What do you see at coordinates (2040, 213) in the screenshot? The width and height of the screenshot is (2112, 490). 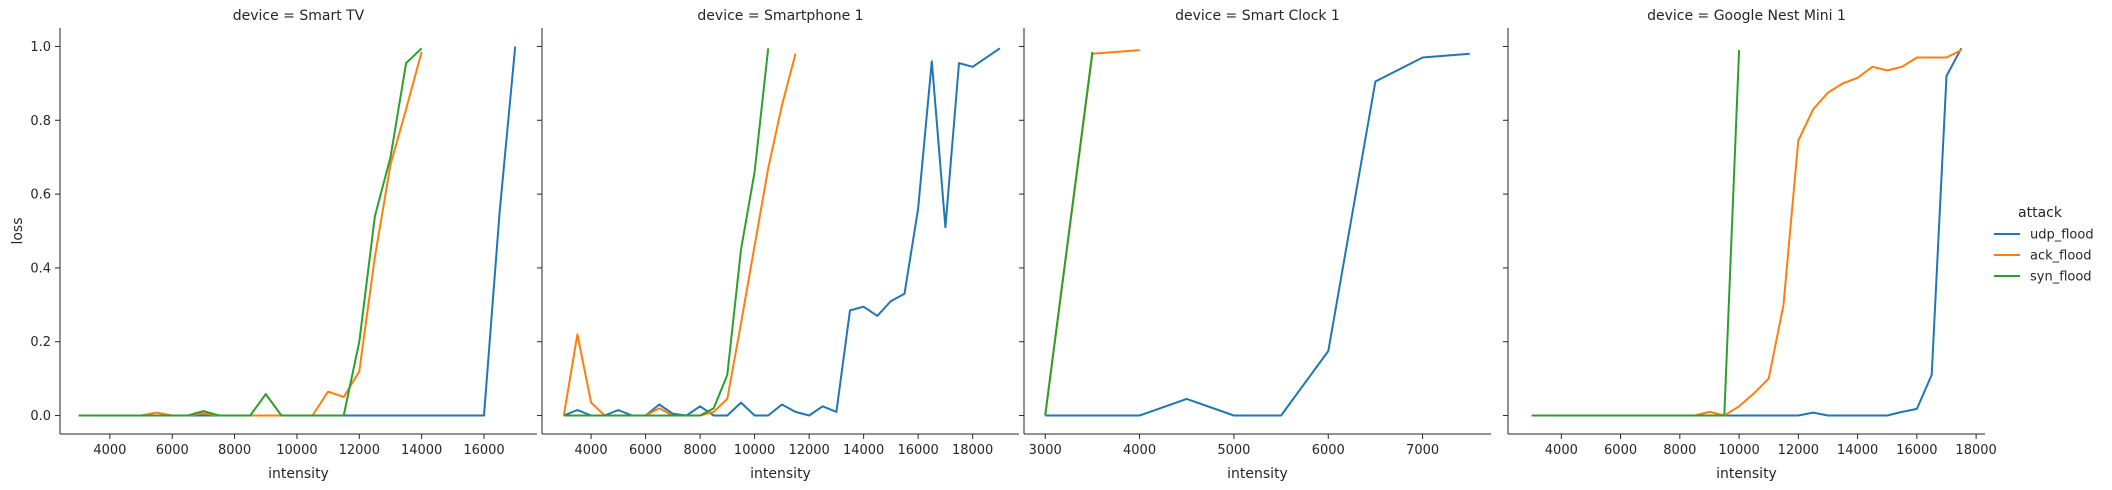 I see `legend-title: attack` at bounding box center [2040, 213].